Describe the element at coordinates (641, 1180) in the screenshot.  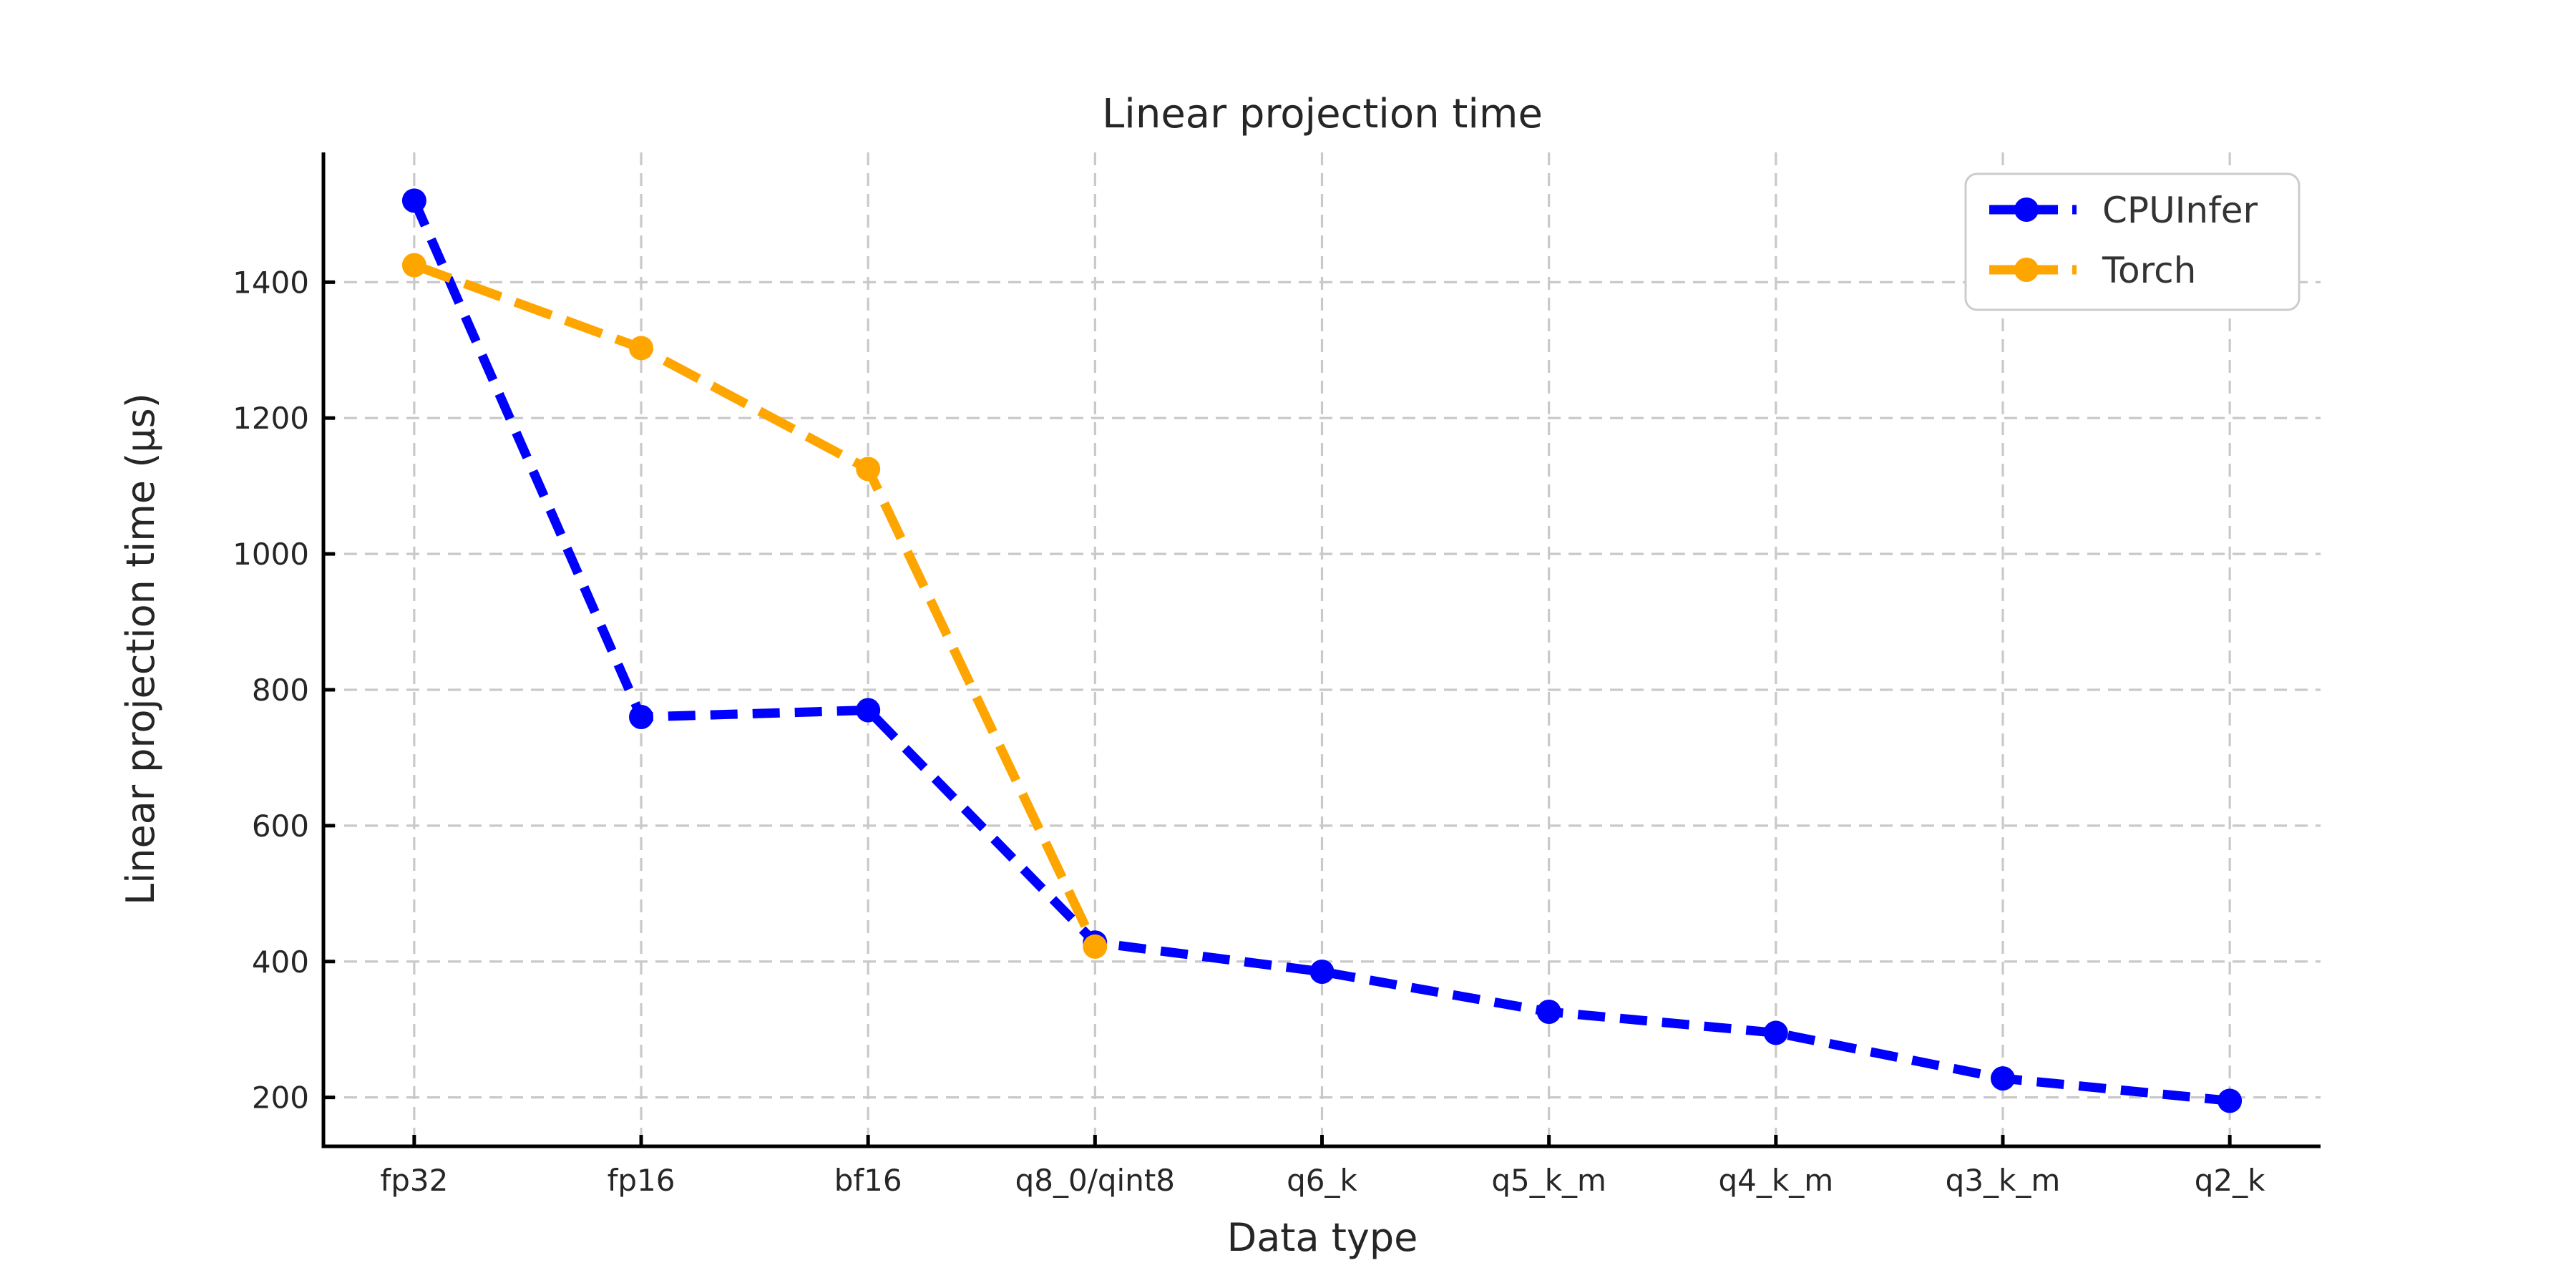
I see `x-tick-label: fp16` at that location.